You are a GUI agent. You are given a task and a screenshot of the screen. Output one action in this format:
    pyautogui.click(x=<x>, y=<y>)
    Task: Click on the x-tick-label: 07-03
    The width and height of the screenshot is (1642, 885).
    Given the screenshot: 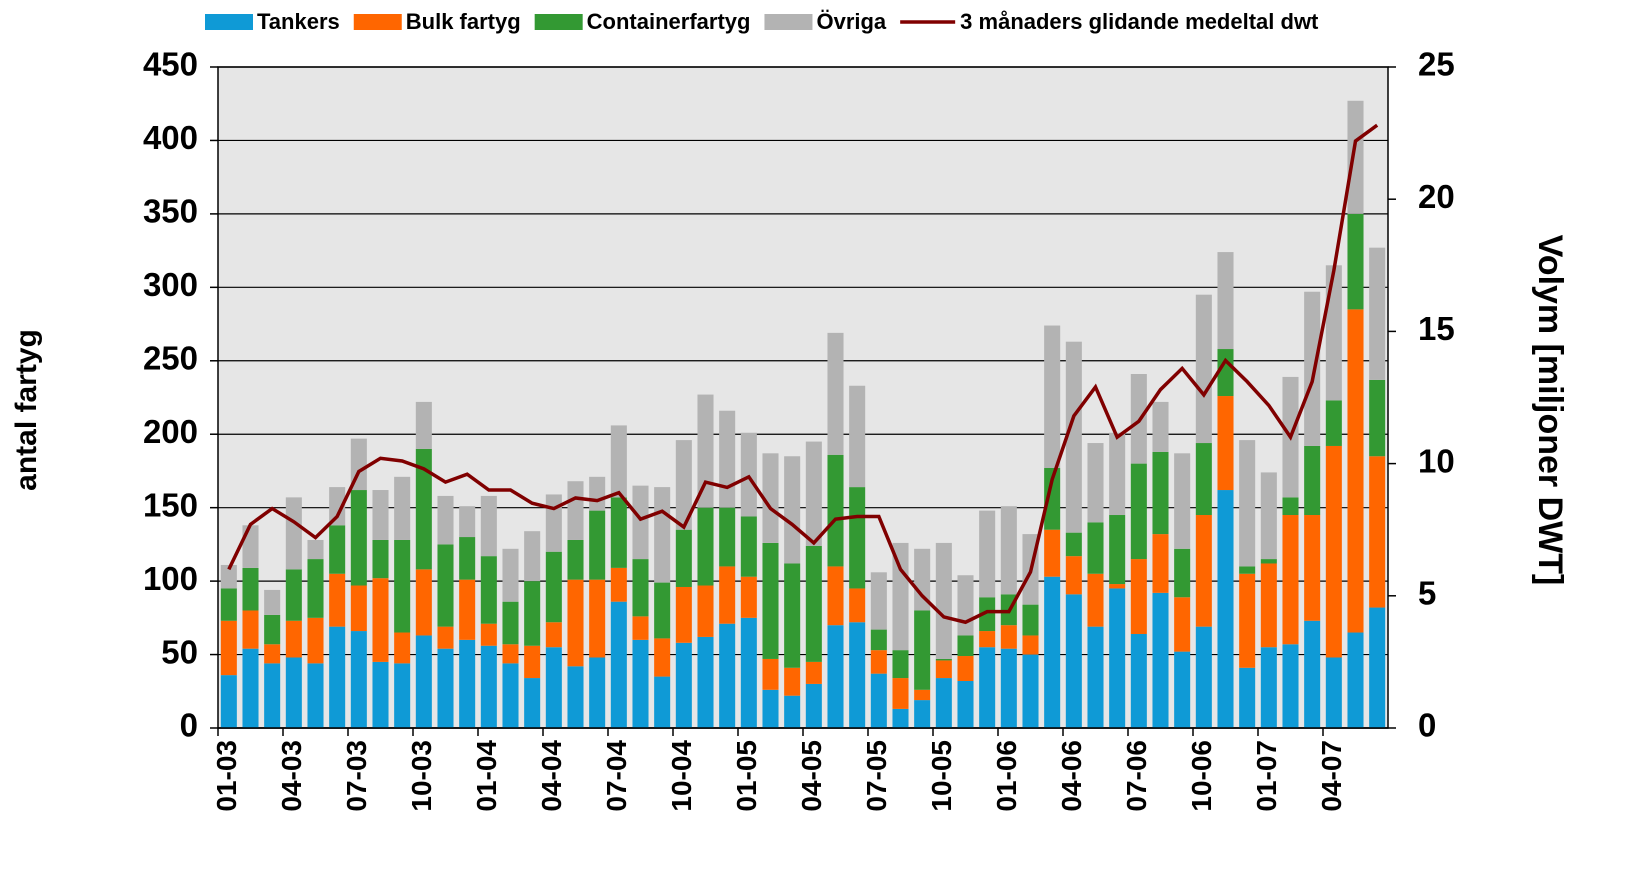 What is the action you would take?
    pyautogui.click(x=356, y=776)
    